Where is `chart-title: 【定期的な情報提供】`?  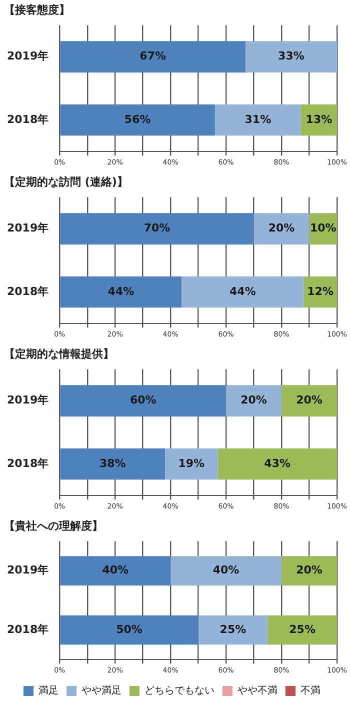 chart-title: 【定期的な情報提供】 is located at coordinates (59, 353).